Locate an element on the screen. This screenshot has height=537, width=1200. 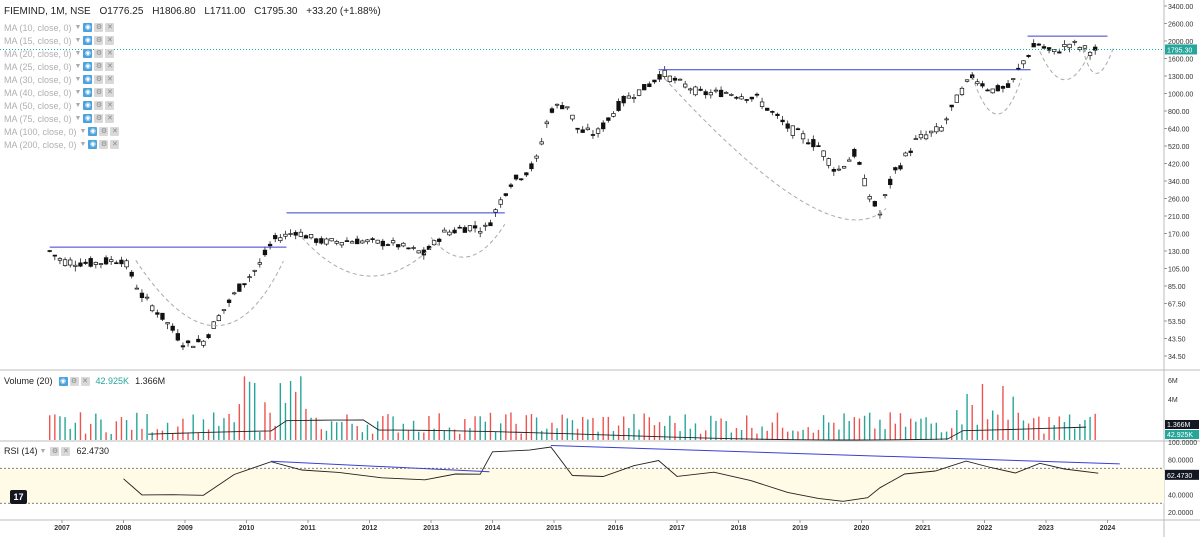
symbol-label: FIEMIND, 1M, NSE is located at coordinates (47, 11).